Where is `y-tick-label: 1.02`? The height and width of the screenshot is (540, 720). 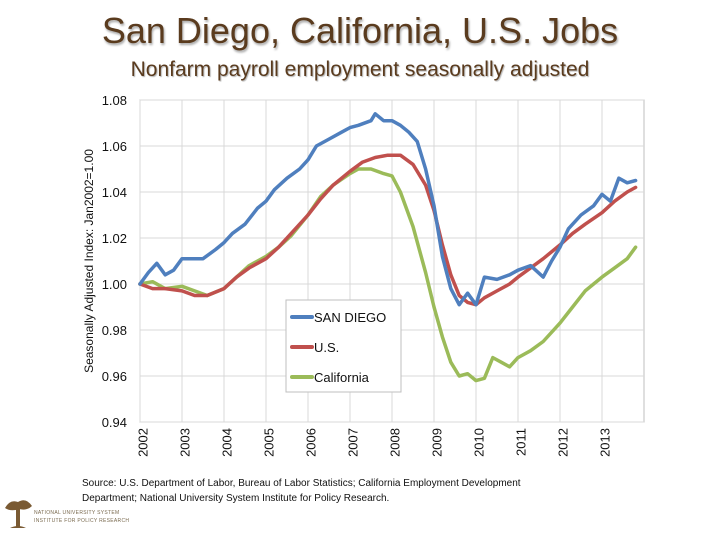
y-tick-label: 1.02 is located at coordinates (114, 238).